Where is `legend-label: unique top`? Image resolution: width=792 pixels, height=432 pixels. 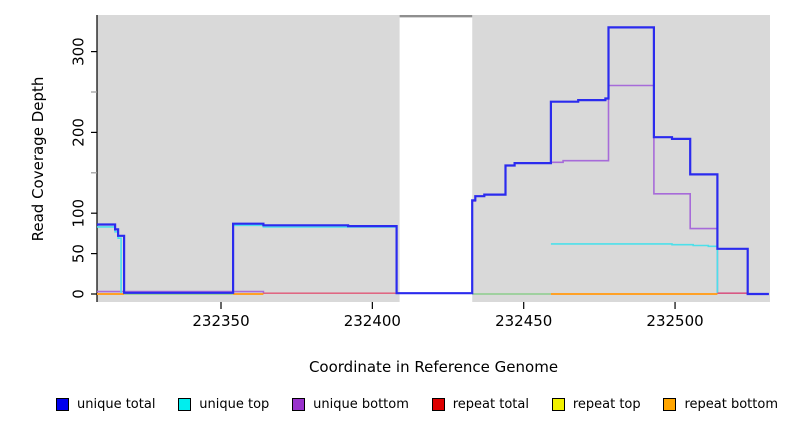
legend-label: unique top is located at coordinates (234, 404).